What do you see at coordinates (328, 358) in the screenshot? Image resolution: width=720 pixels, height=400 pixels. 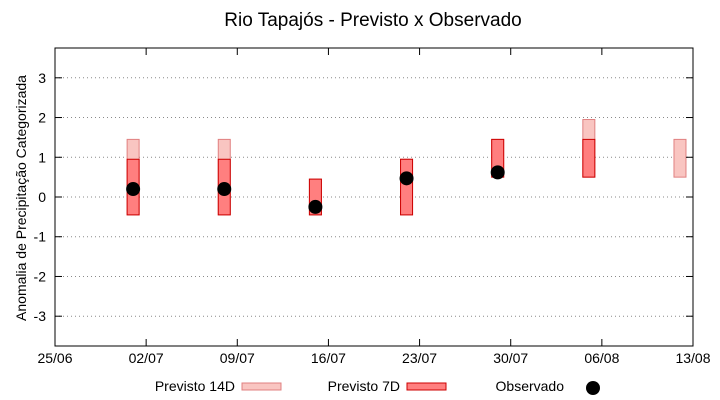 I see `x-tick-label: 16/07` at bounding box center [328, 358].